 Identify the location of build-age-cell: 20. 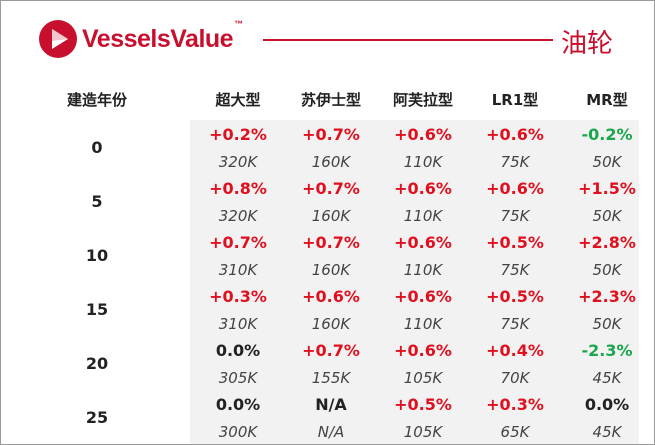
(97, 363).